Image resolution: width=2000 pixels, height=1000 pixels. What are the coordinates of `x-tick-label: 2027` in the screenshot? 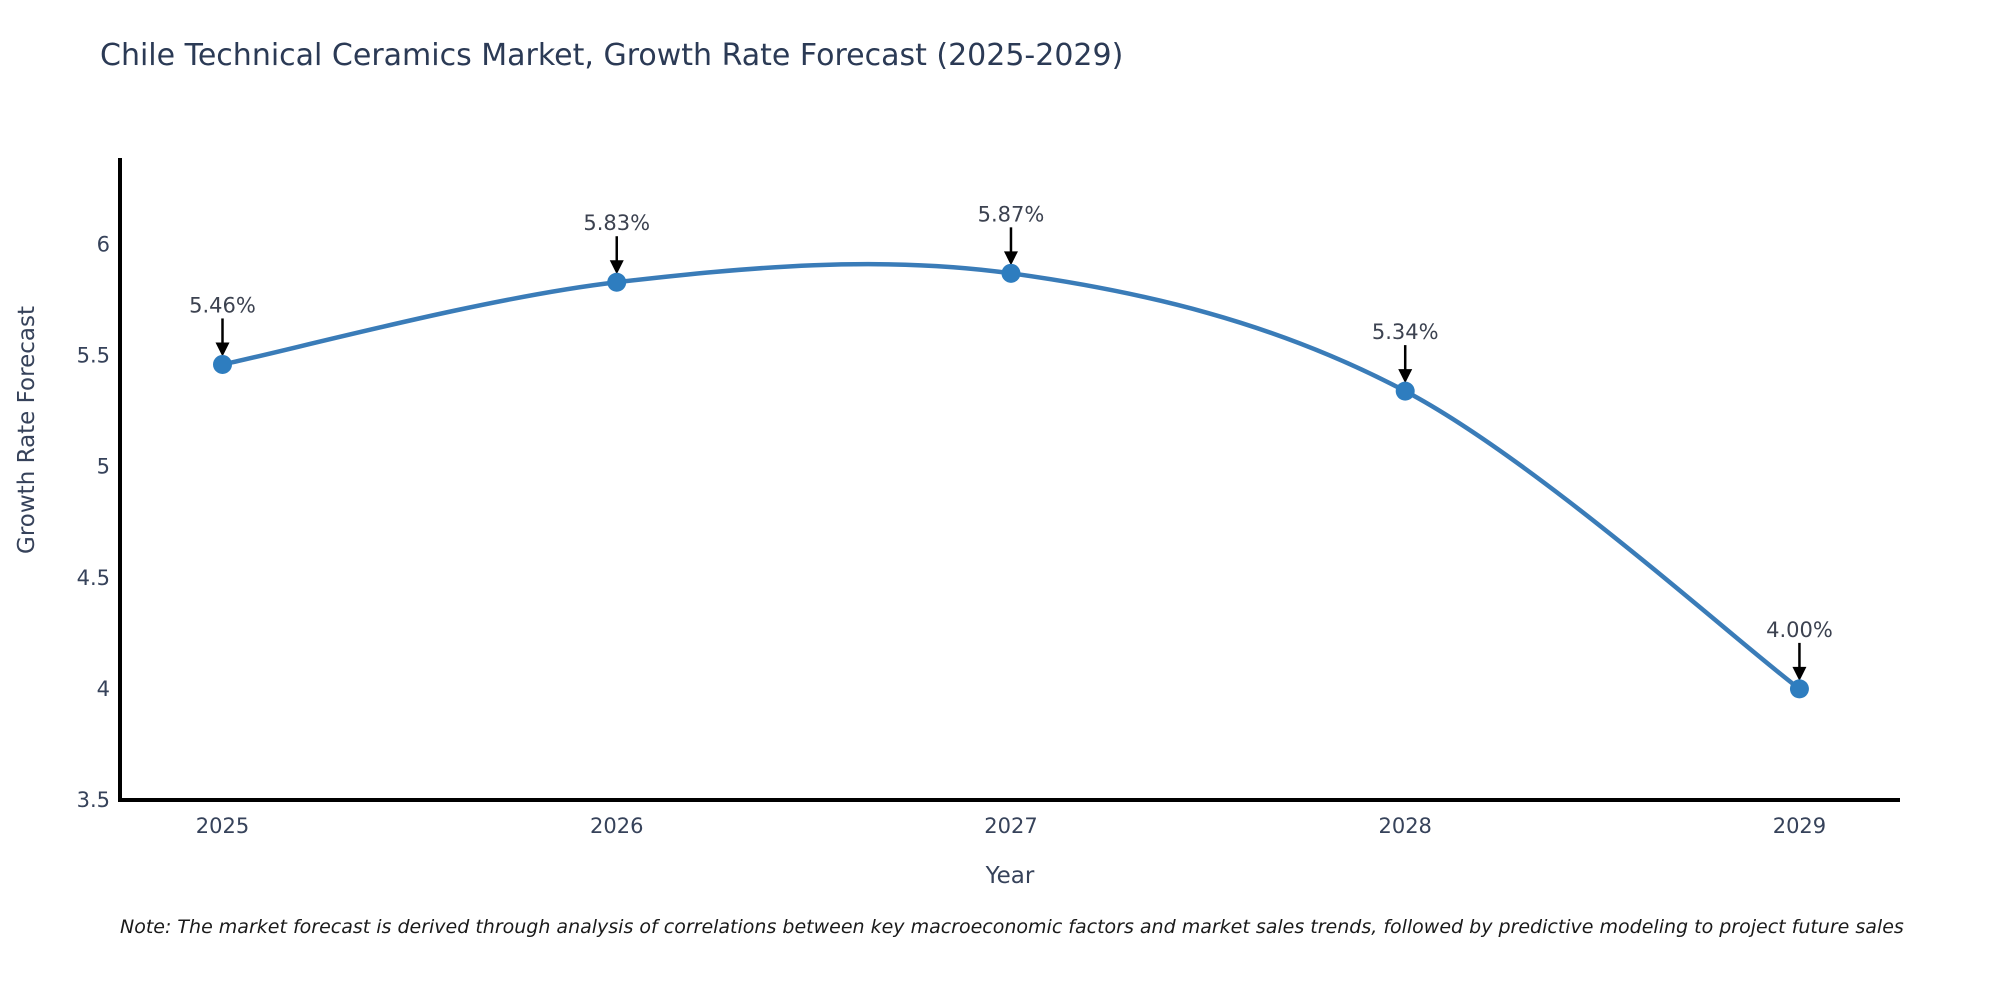 It's located at (1010, 826).